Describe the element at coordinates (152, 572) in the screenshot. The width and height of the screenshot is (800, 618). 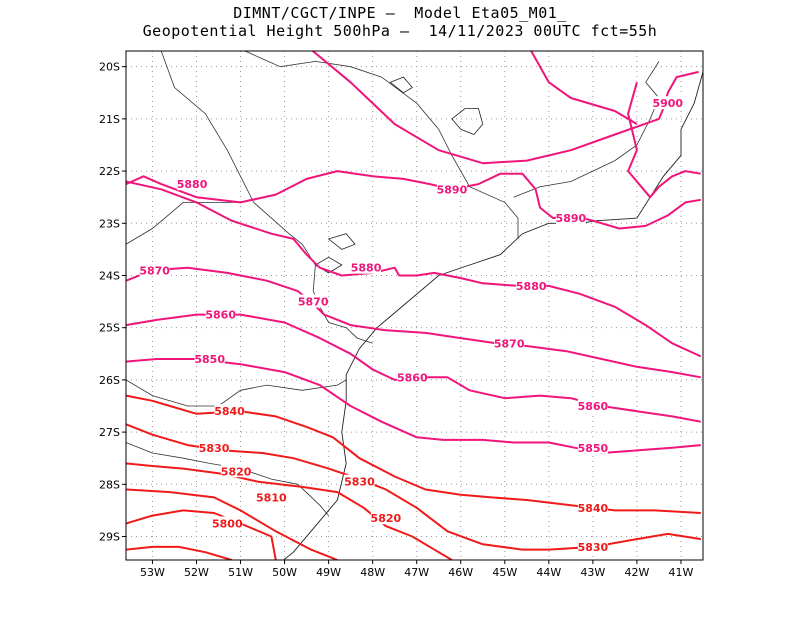
I see `x-tick-label: 53W` at that location.